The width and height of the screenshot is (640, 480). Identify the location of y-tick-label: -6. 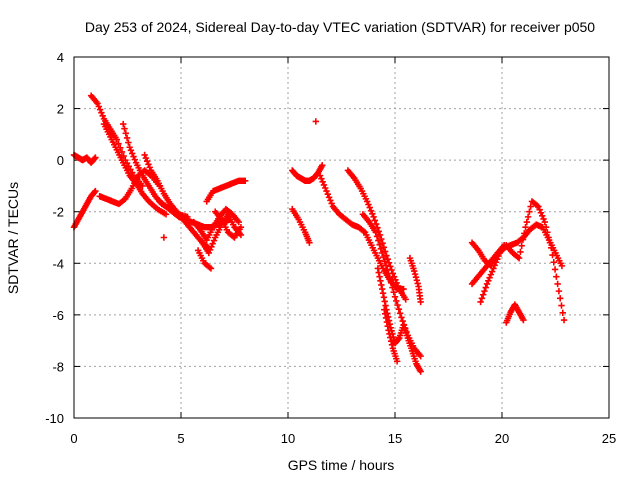
(58, 315).